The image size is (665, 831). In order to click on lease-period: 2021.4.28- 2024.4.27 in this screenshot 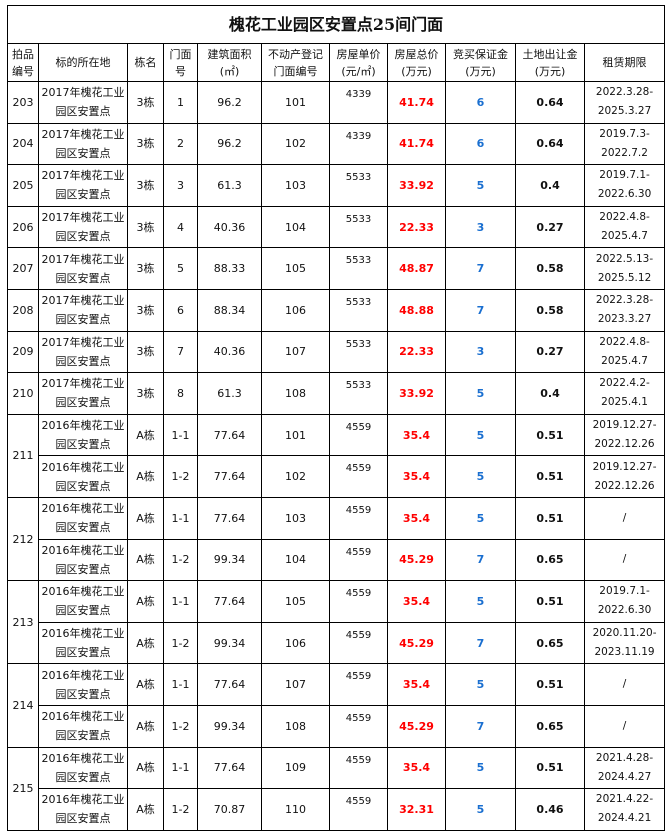, I will do `click(624, 768)`.